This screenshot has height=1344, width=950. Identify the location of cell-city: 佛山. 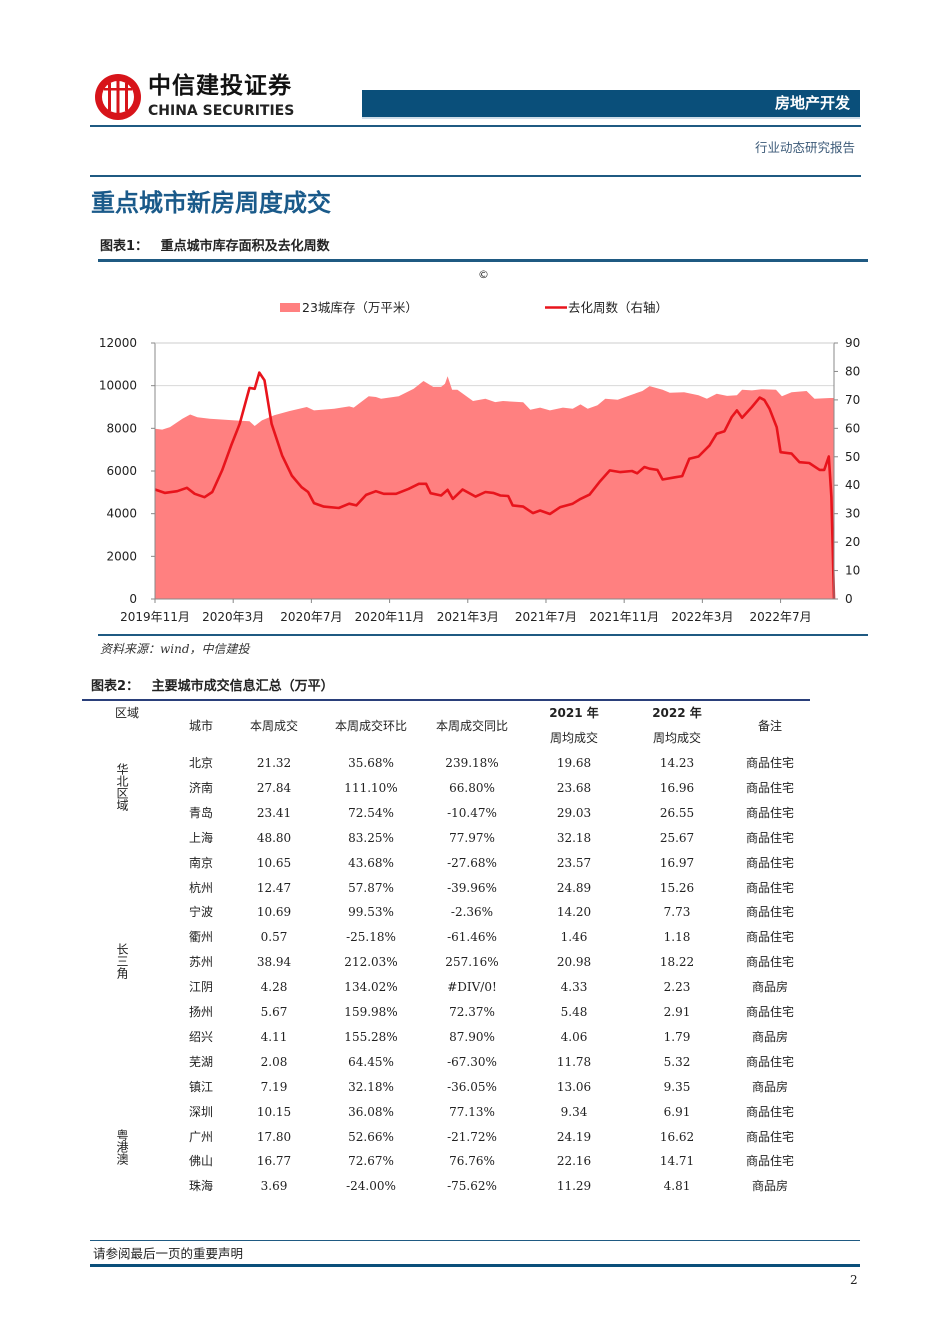
(201, 1161).